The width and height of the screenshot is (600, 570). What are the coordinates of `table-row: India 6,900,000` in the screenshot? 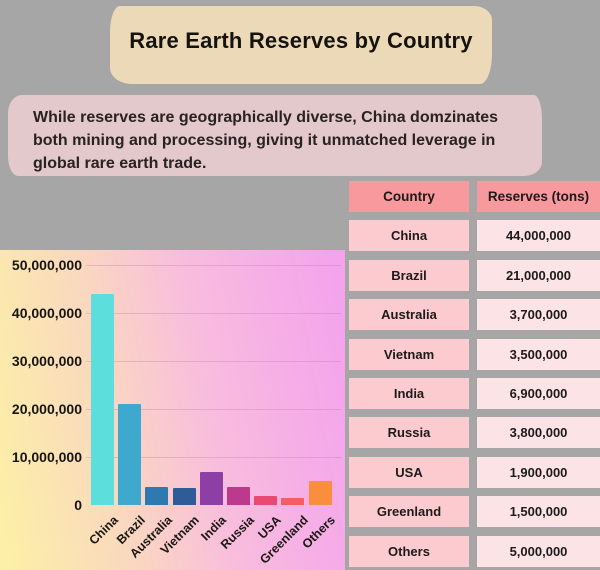 It's located at (474, 393).